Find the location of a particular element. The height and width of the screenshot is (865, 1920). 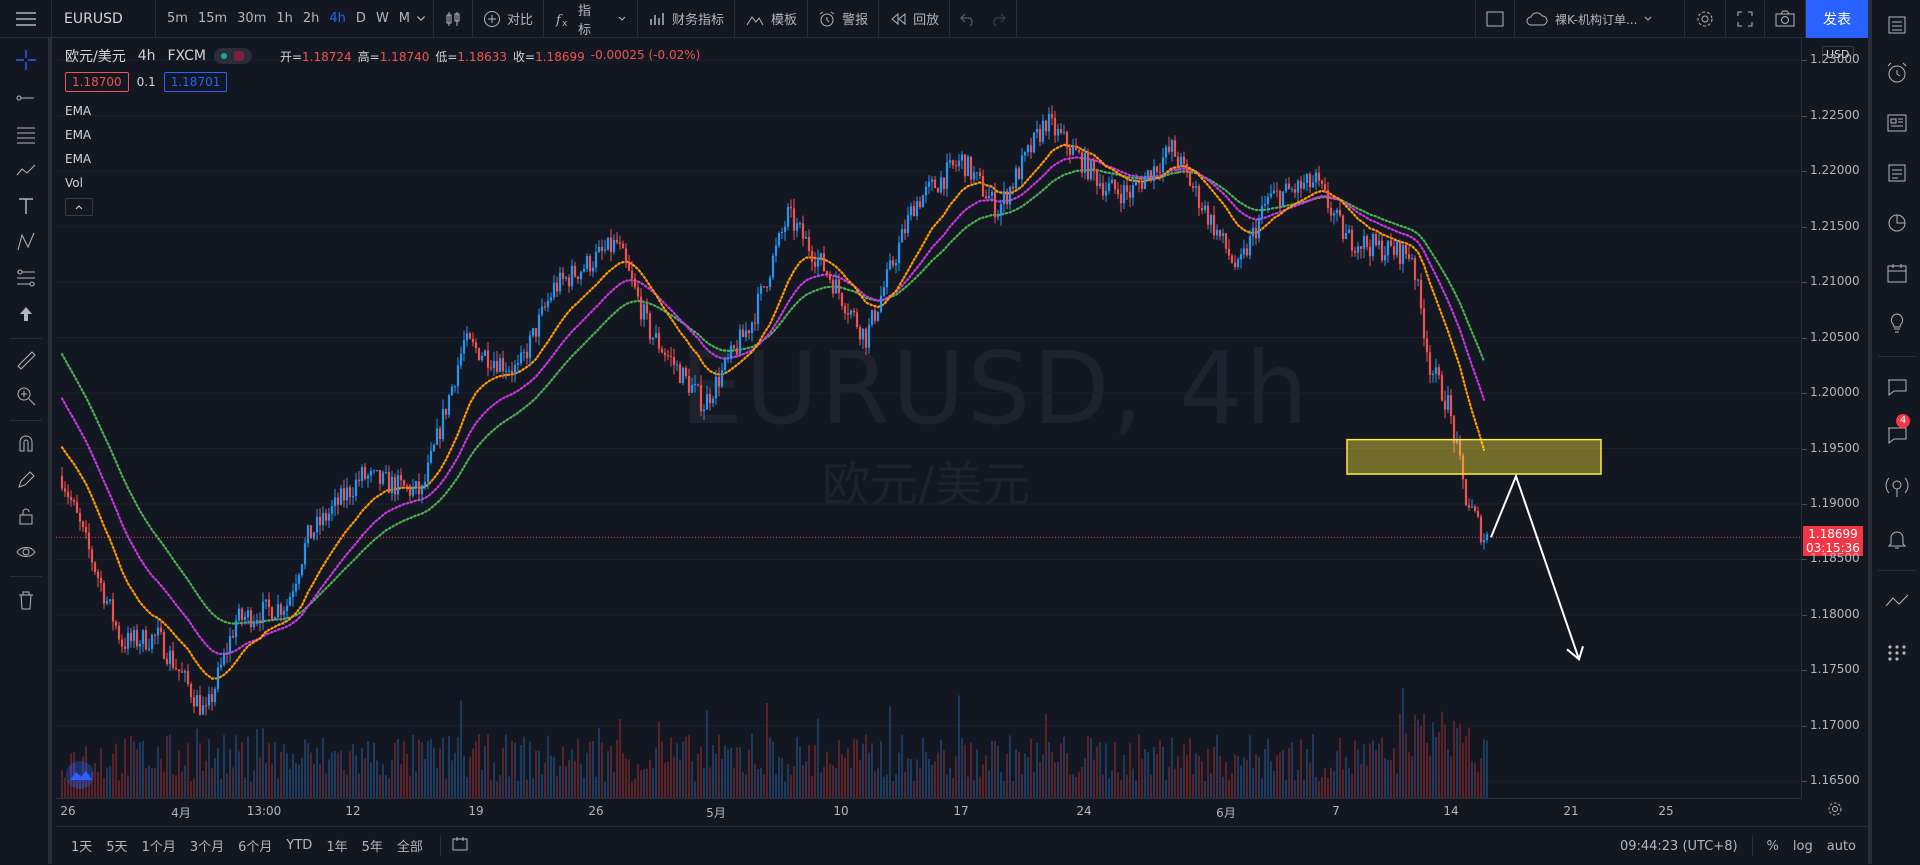

indicator-legend-ema-1: EMA is located at coordinates (78, 111).